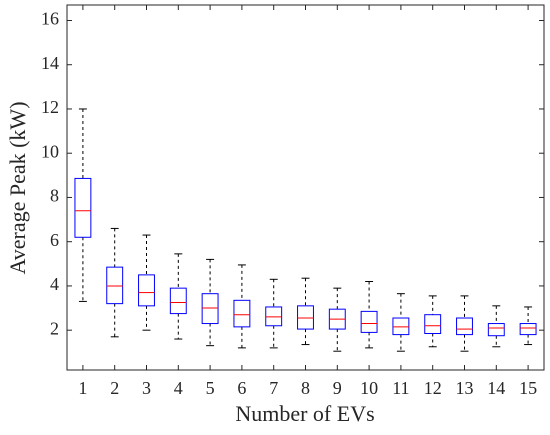 The width and height of the screenshot is (550, 435). I want to click on x-tick-label: 5, so click(210, 388).